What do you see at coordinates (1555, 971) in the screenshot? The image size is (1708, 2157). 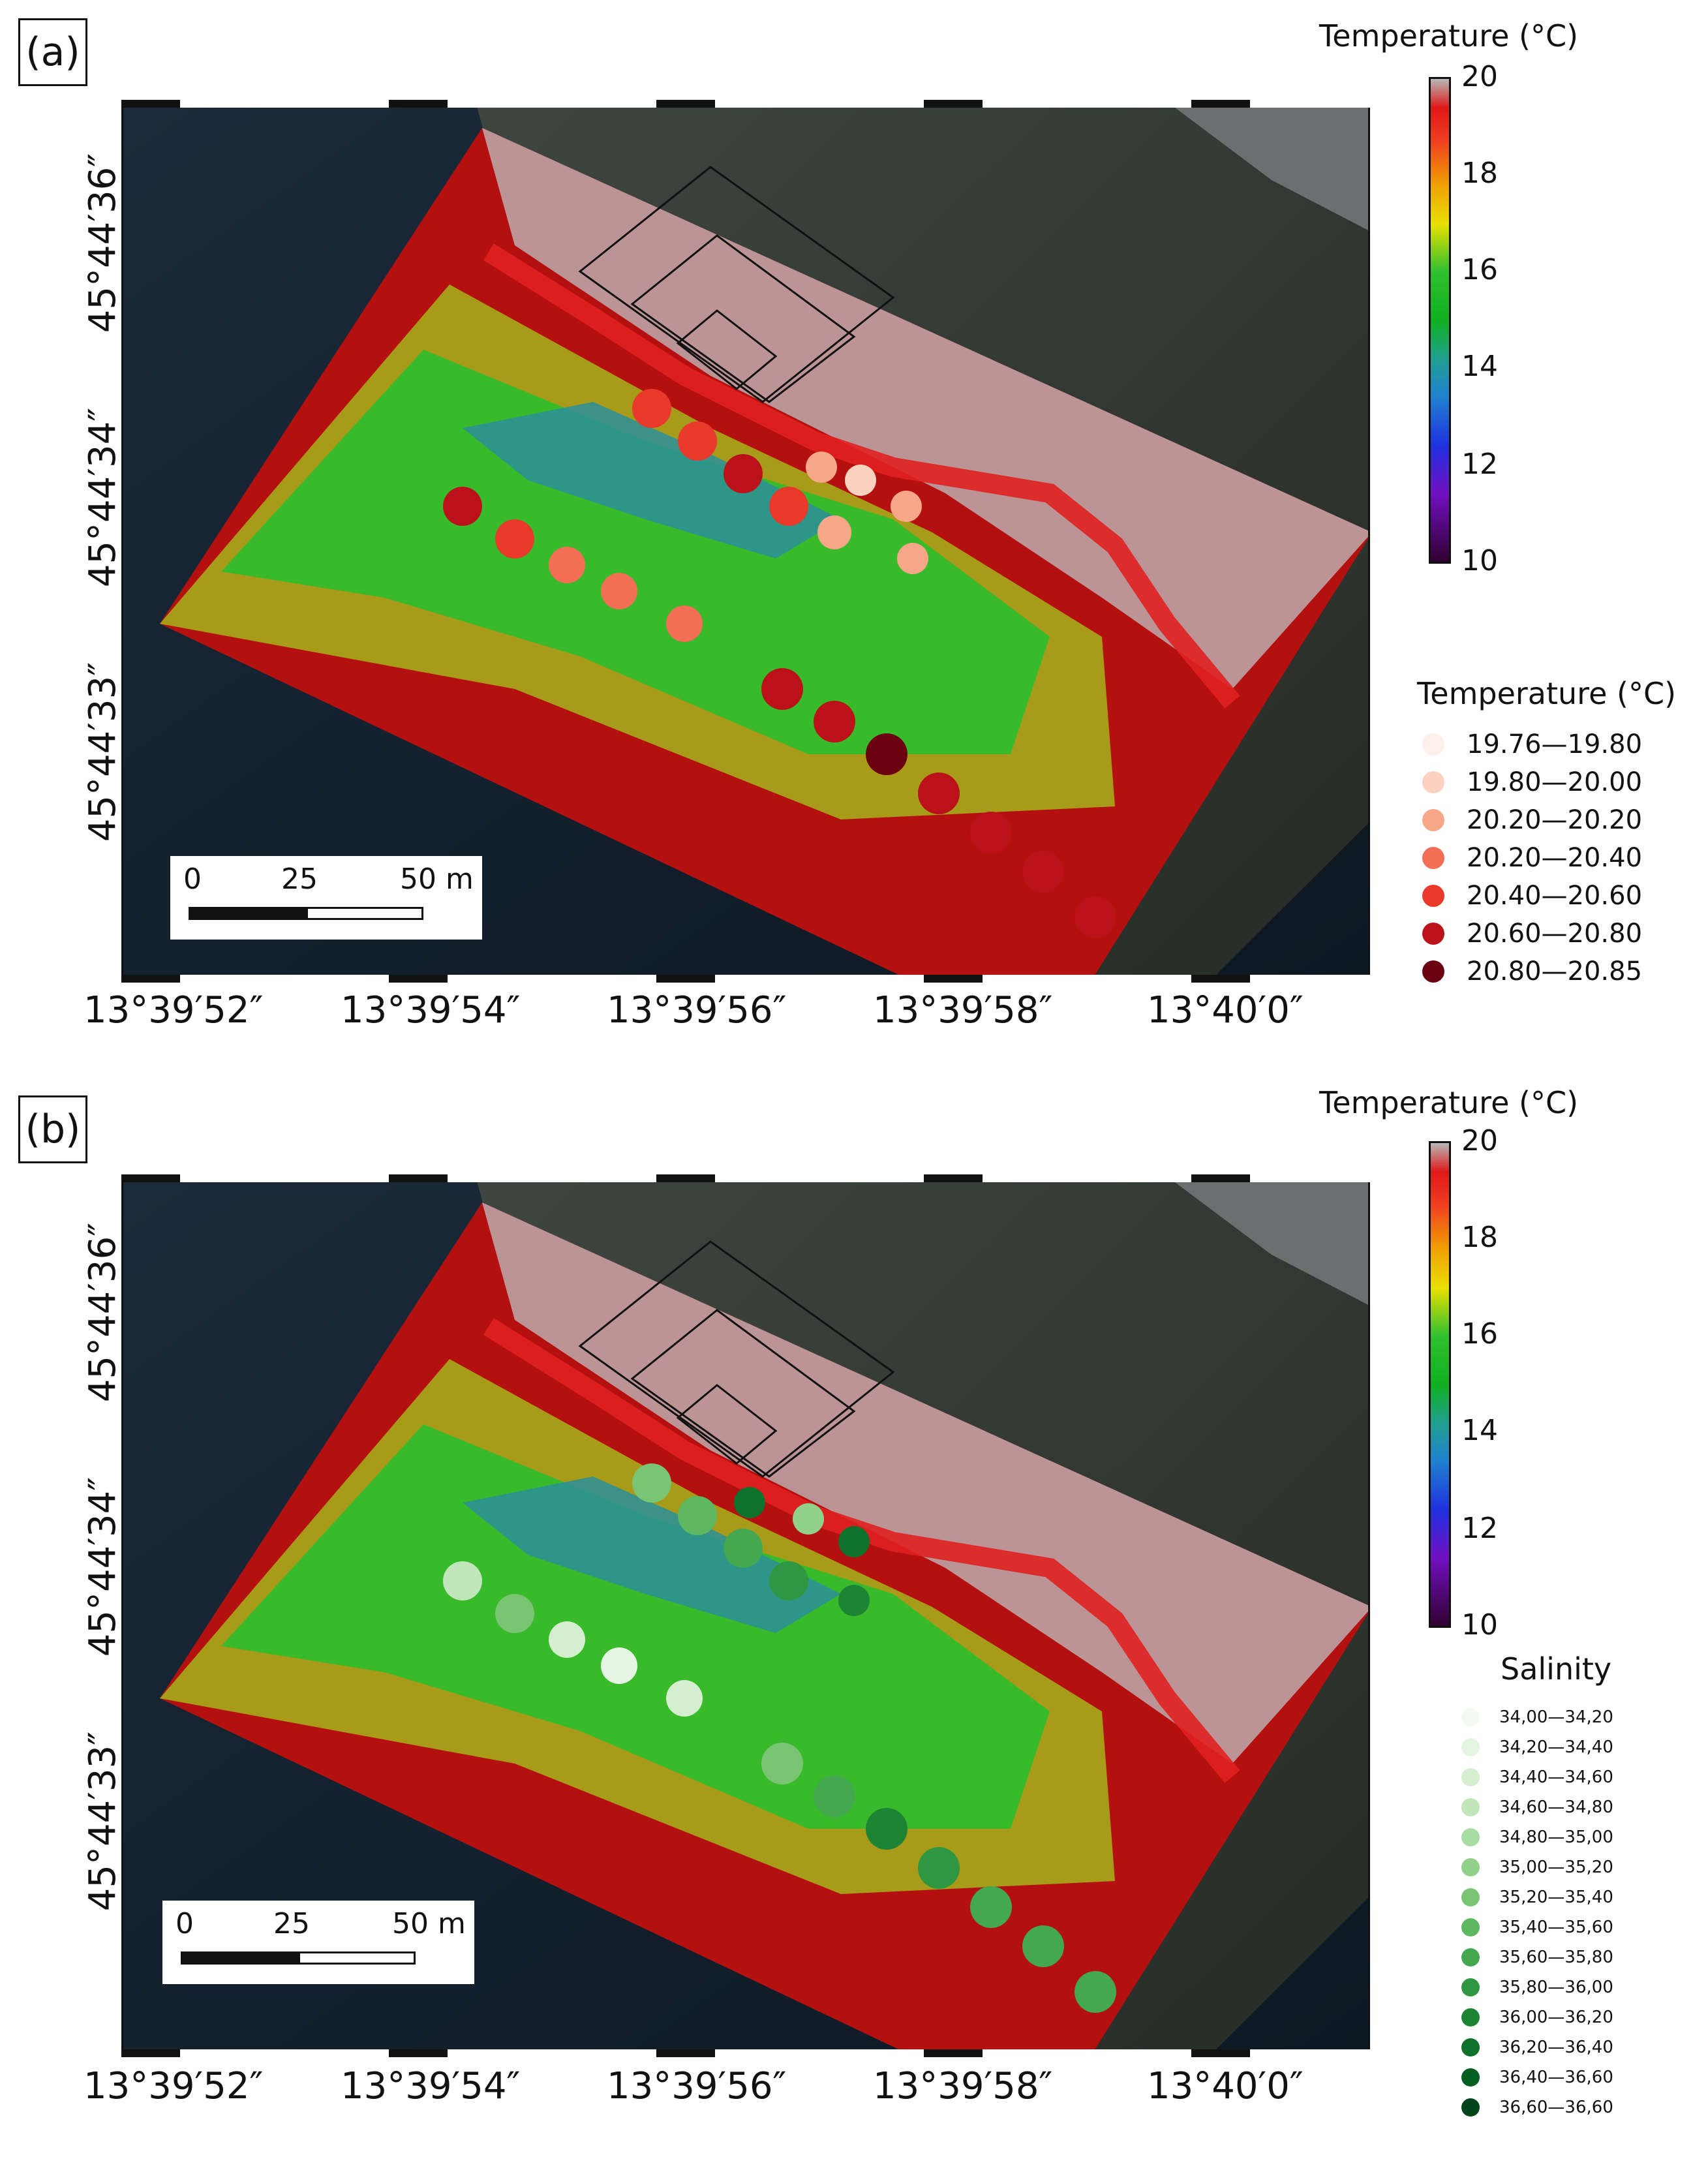 I see `legend-label: 20.80—20.85` at bounding box center [1555, 971].